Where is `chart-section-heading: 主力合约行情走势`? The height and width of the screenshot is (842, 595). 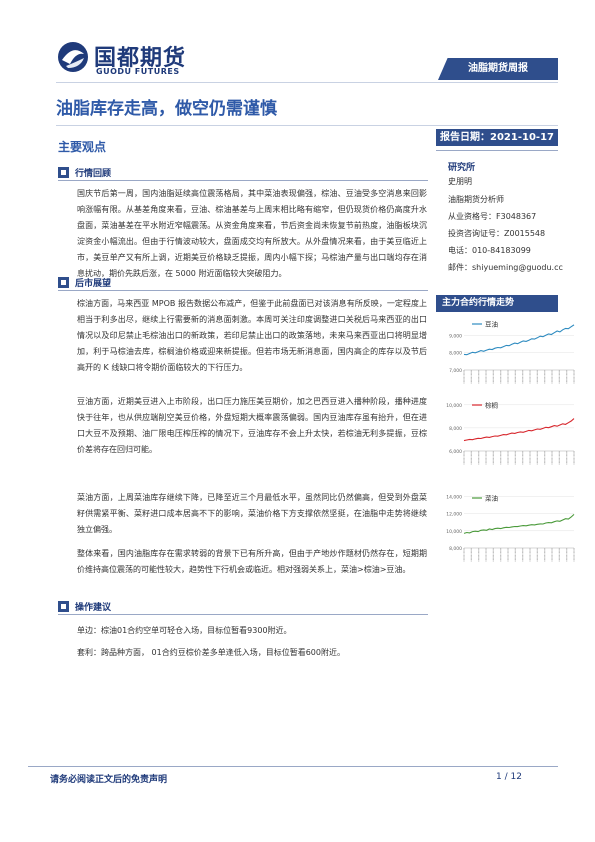
chart-section-heading: 主力合约行情走势 is located at coordinates (497, 303).